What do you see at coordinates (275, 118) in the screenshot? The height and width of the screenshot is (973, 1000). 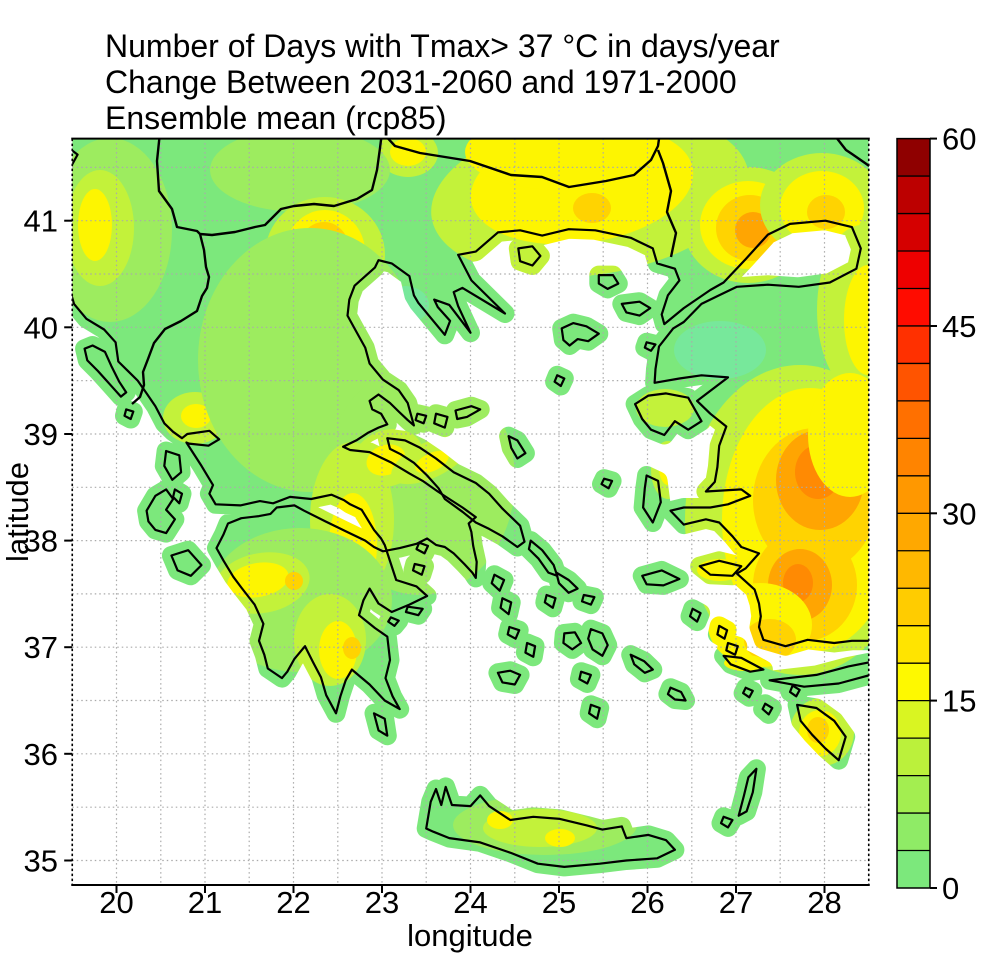 I see `svg-text: Ensemble mean (rcp85)` at bounding box center [275, 118].